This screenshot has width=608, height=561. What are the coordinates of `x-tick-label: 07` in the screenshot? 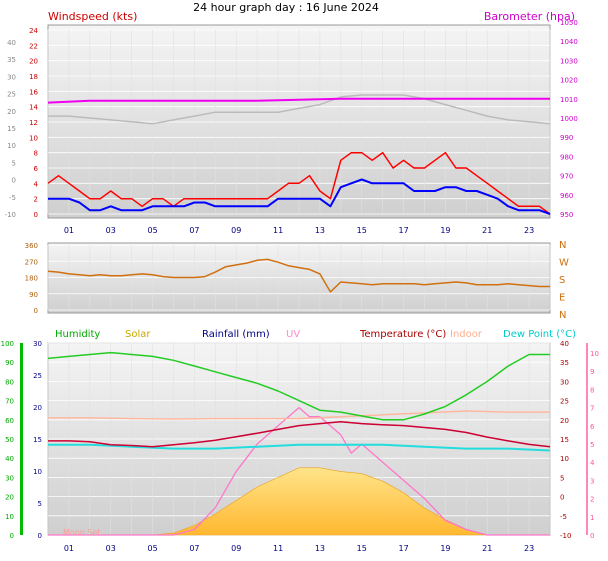 It's located at (194, 230).